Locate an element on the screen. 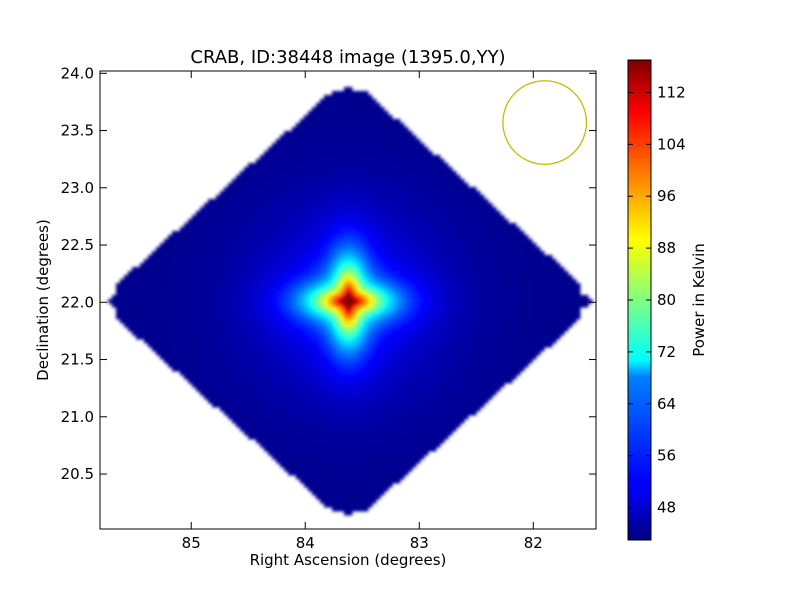 The height and width of the screenshot is (600, 800). y-tick-label: 22.5 is located at coordinates (77, 245).